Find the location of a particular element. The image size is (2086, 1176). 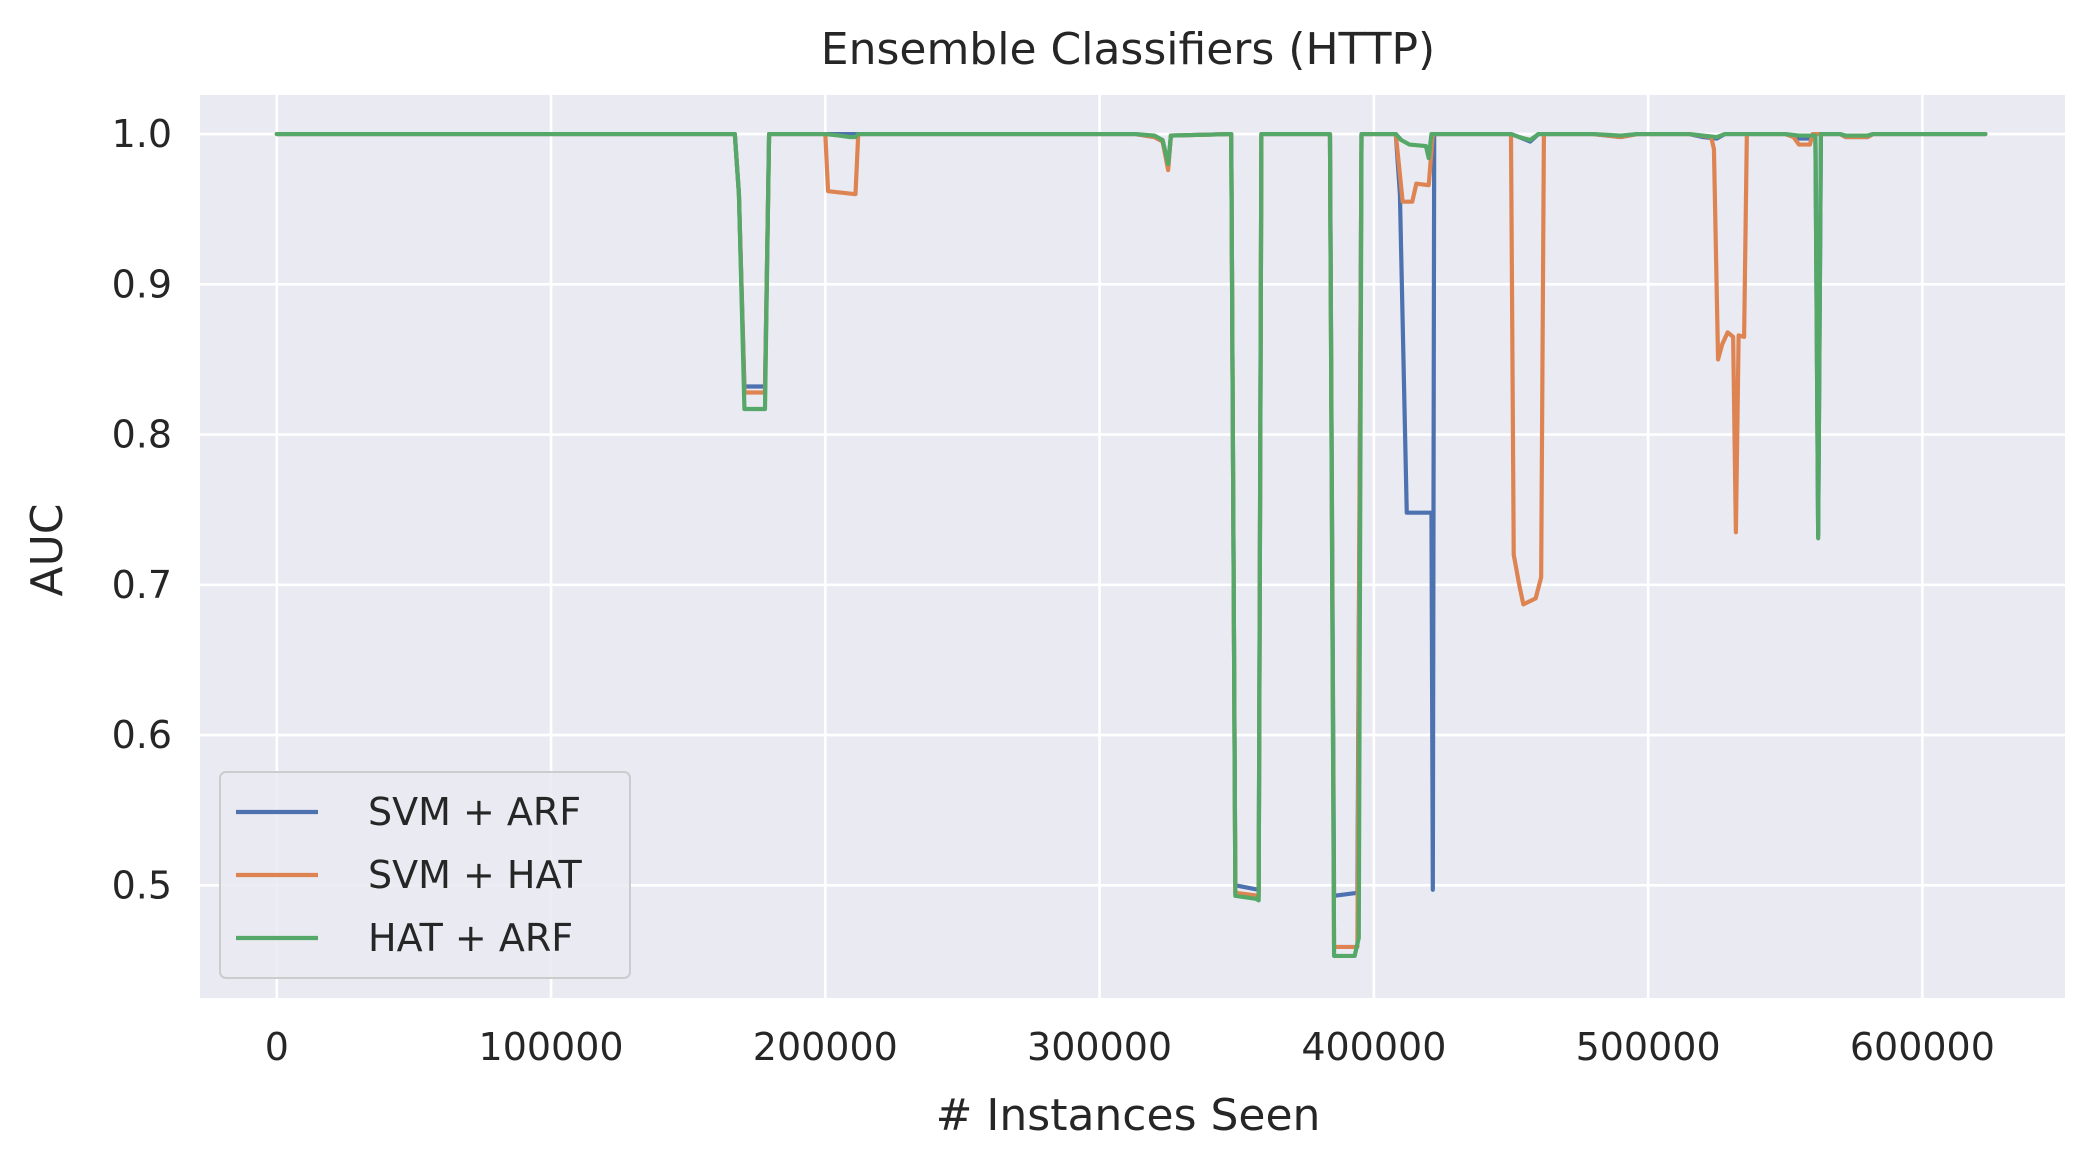

legend-box is located at coordinates (425, 875).